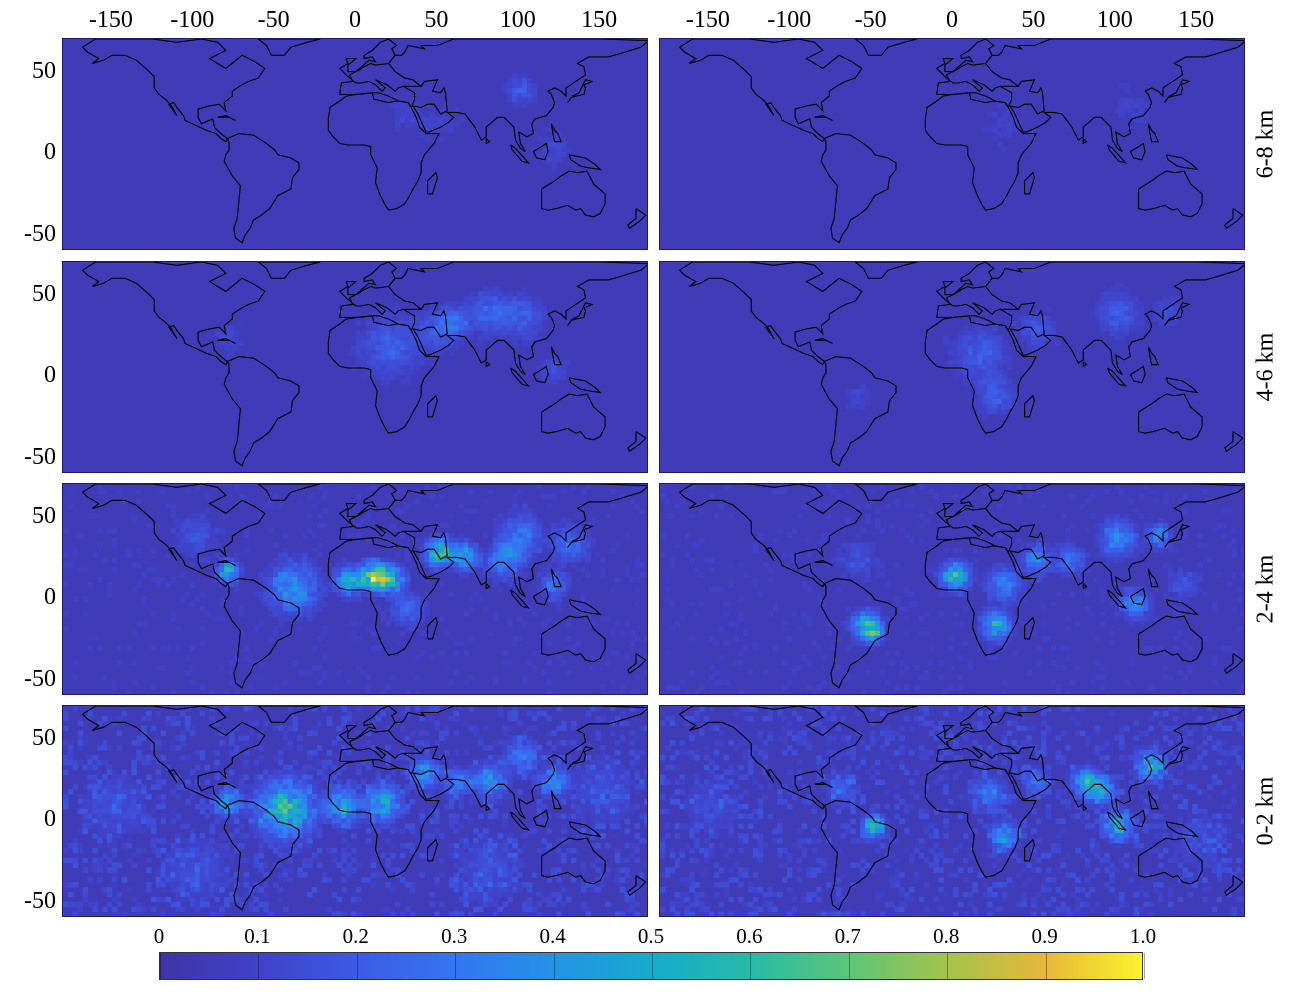 The width and height of the screenshot is (1289, 995). What do you see at coordinates (1143, 936) in the screenshot?
I see `colorbar-tick-label: 1.0` at bounding box center [1143, 936].